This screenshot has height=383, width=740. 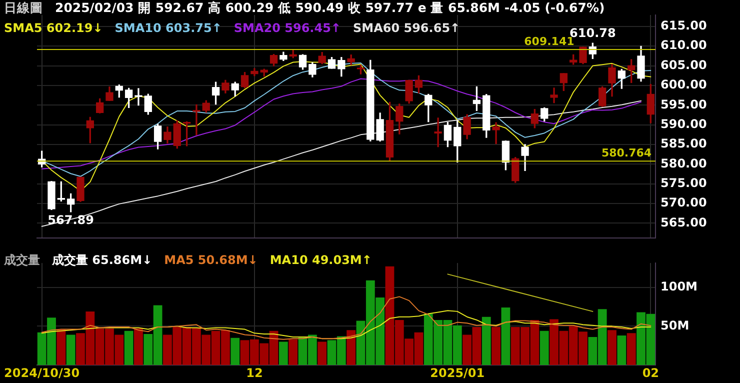 What do you see at coordinates (683, 203) in the screenshot?
I see `y-tick-label: 570.00` at bounding box center [683, 203].